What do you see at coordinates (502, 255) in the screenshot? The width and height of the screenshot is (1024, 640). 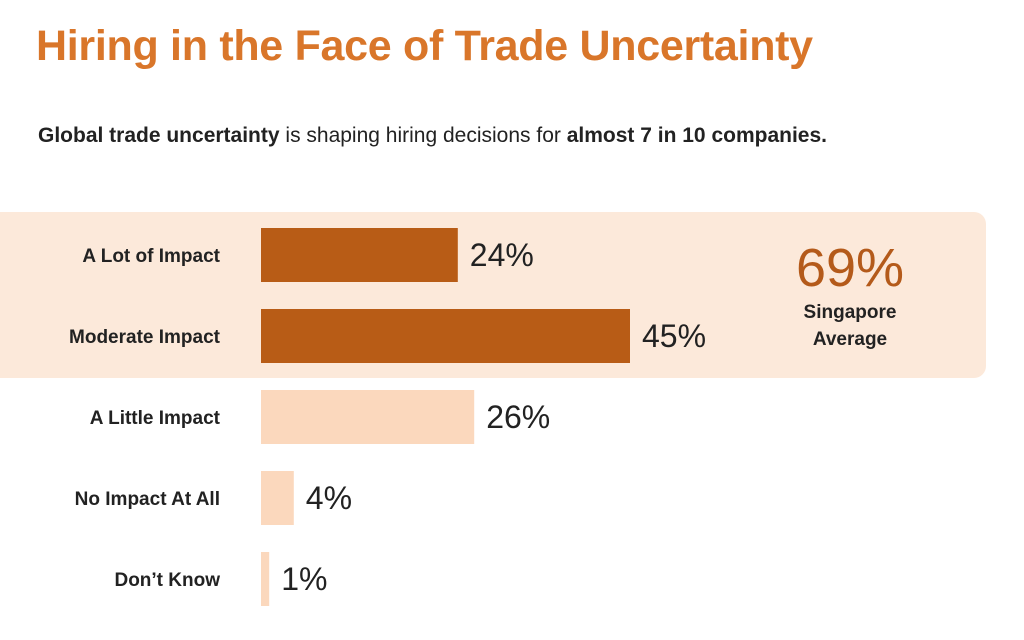 I see `value-label: 24%` at bounding box center [502, 255].